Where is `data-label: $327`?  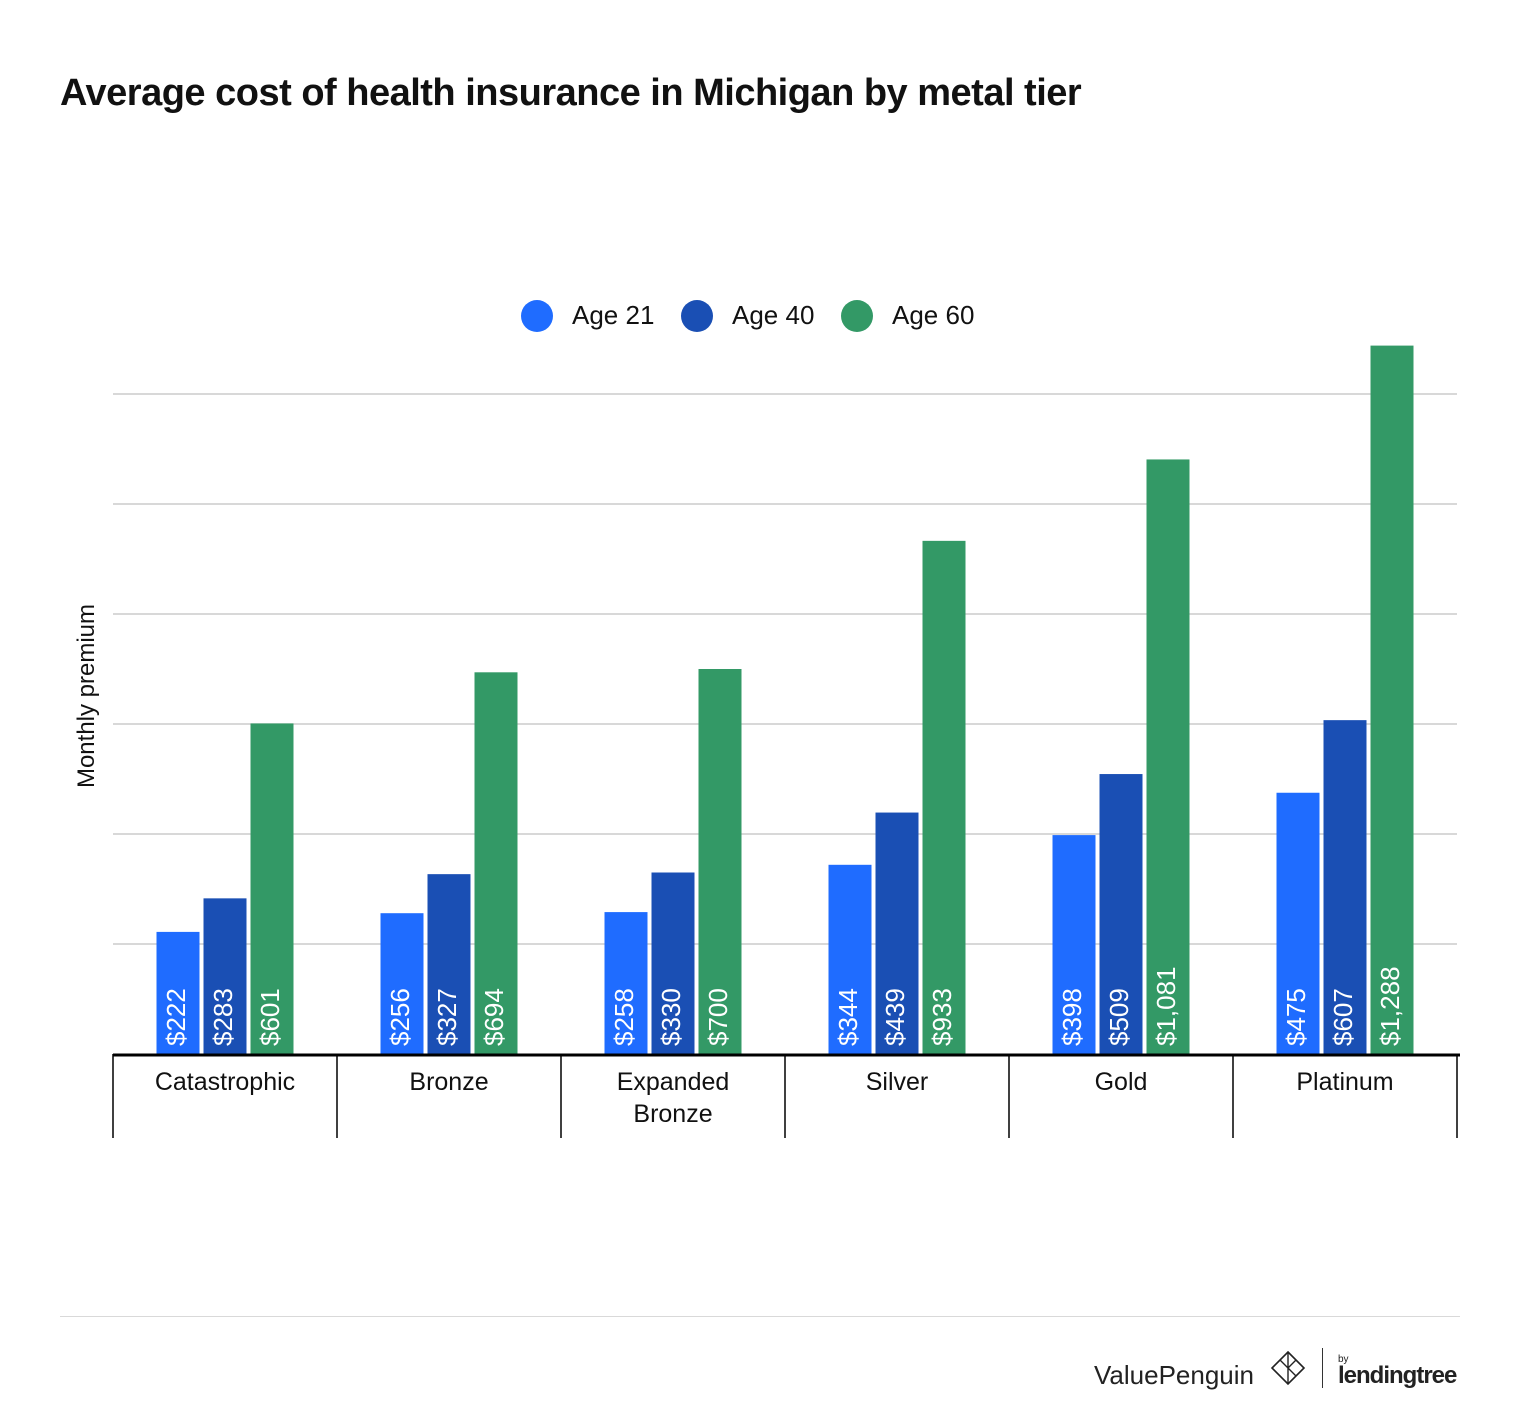 data-label: $327 is located at coordinates (447, 1017).